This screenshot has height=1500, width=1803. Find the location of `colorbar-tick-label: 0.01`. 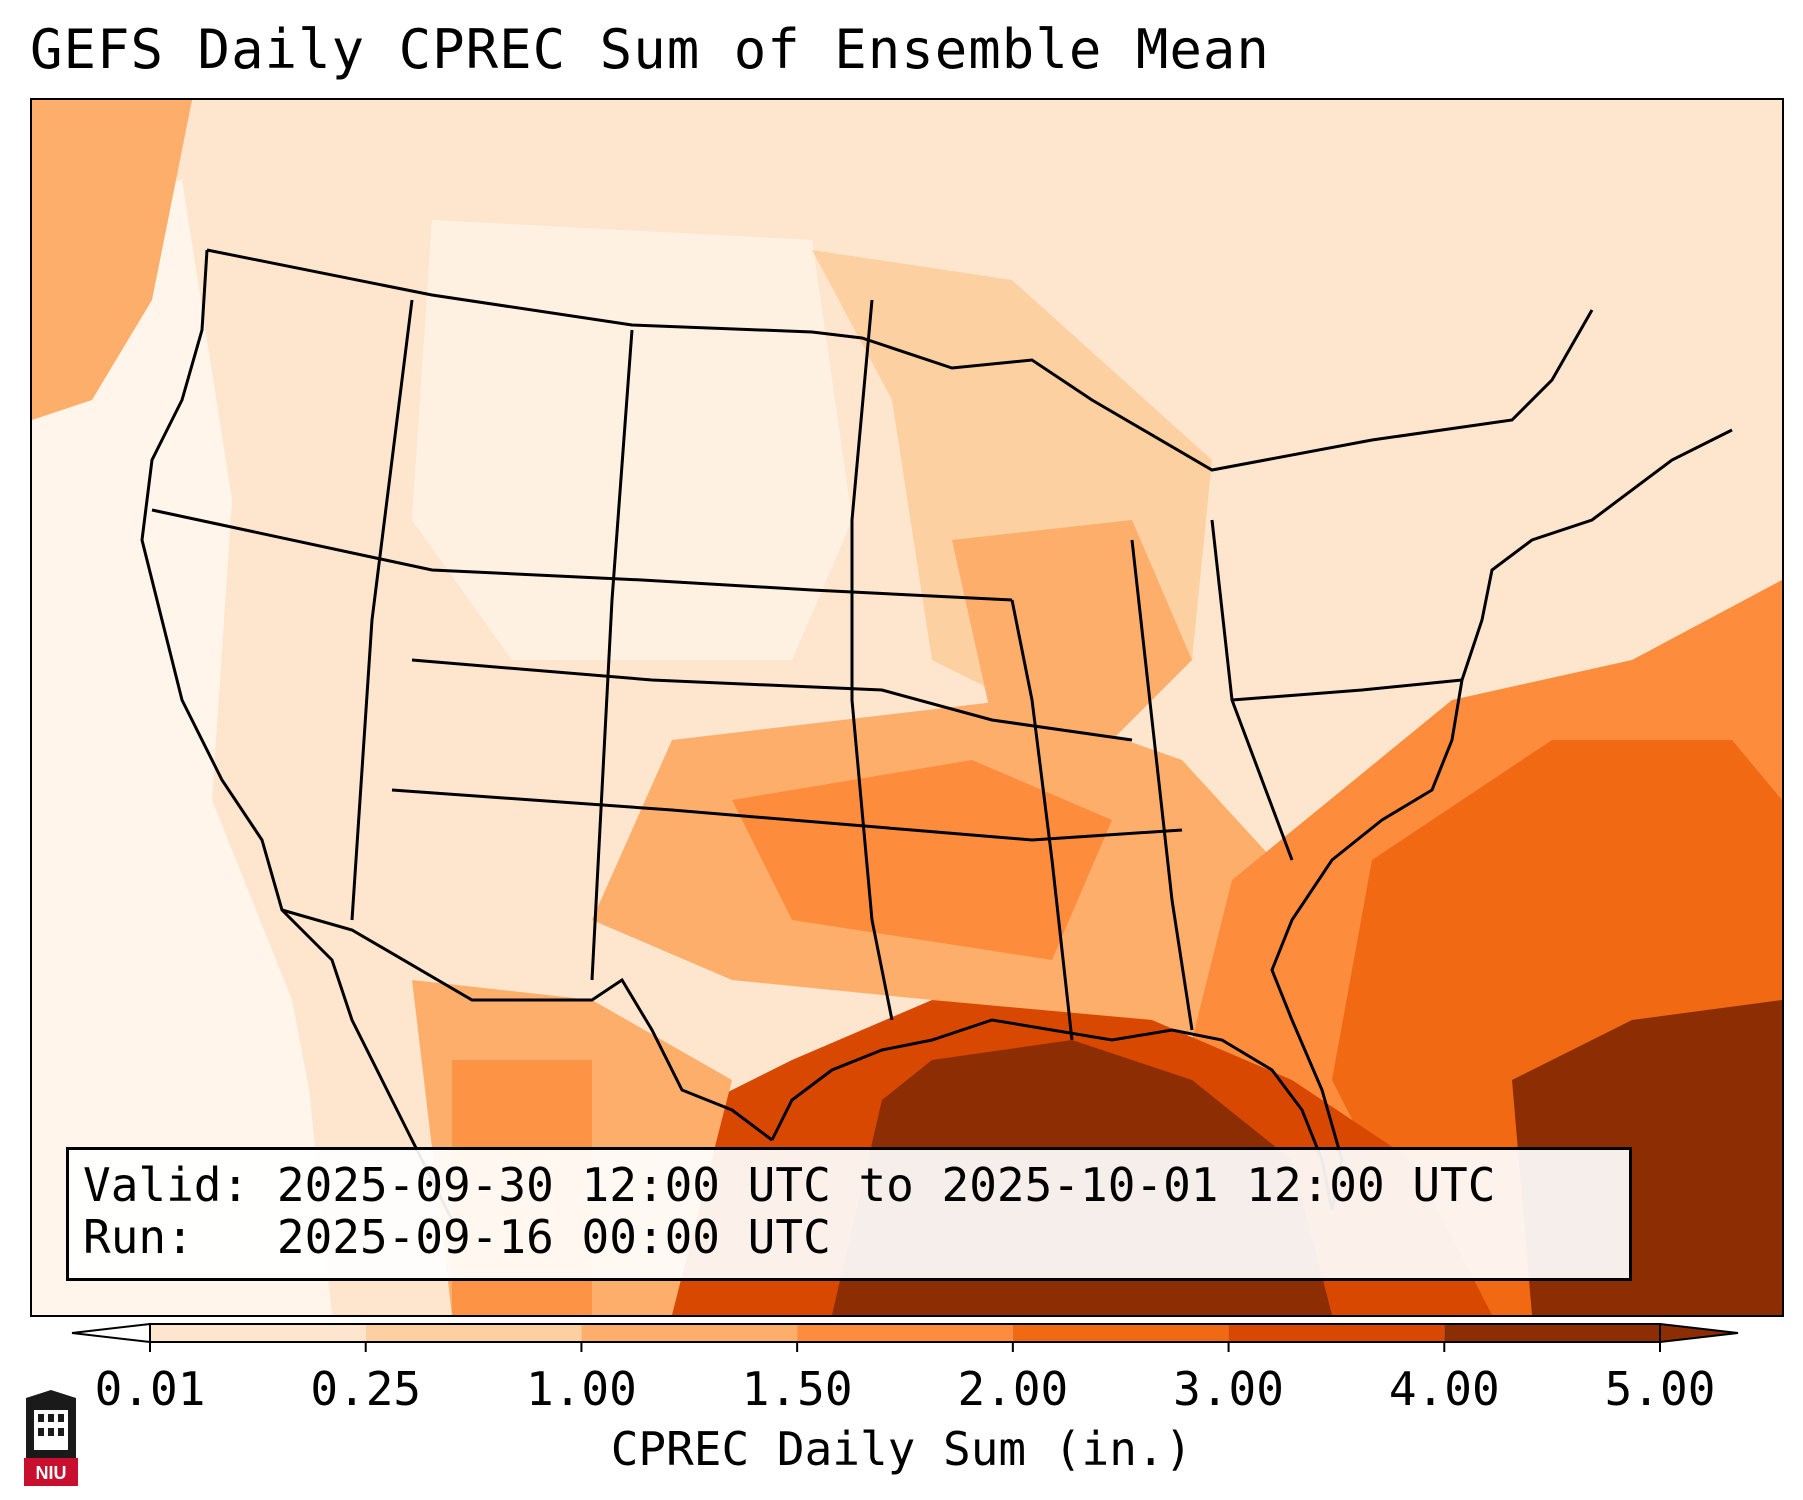

colorbar-tick-label: 0.01 is located at coordinates (150, 1389).